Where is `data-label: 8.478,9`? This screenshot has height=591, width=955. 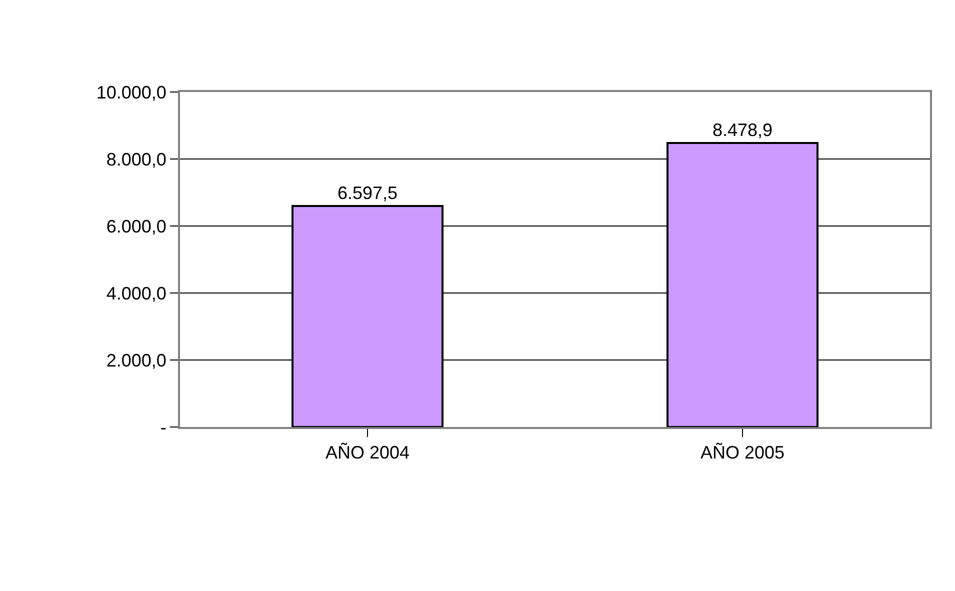 data-label: 8.478,9 is located at coordinates (742, 130).